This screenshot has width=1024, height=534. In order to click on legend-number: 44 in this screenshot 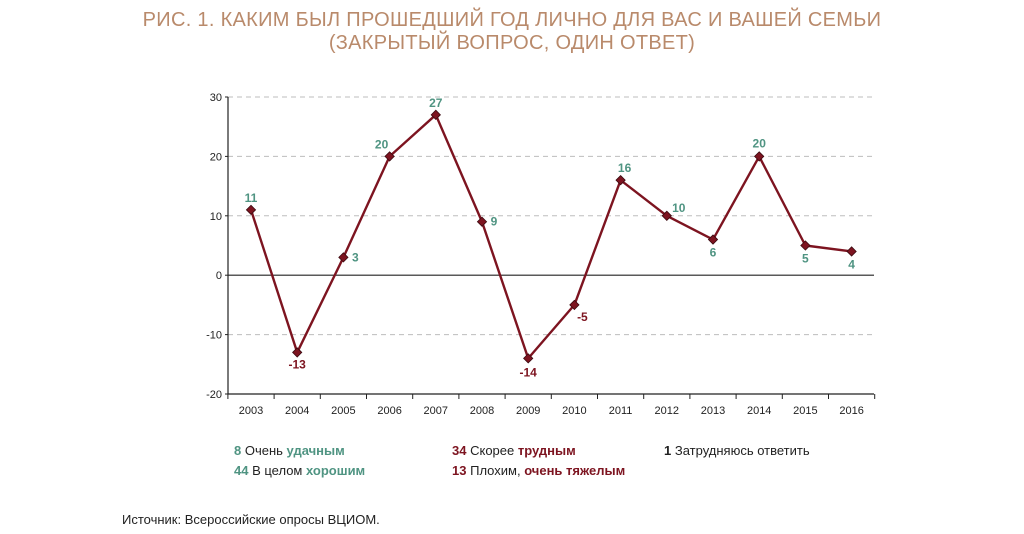, I will do `click(241, 470)`.